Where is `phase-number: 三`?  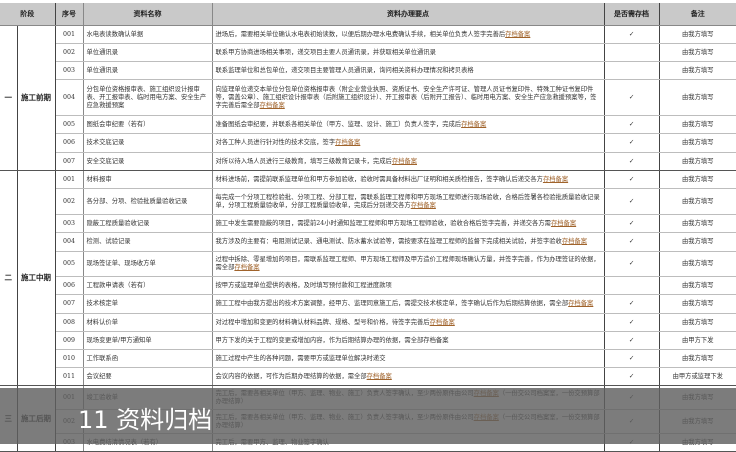 phase-number: 三 is located at coordinates (9, 418).